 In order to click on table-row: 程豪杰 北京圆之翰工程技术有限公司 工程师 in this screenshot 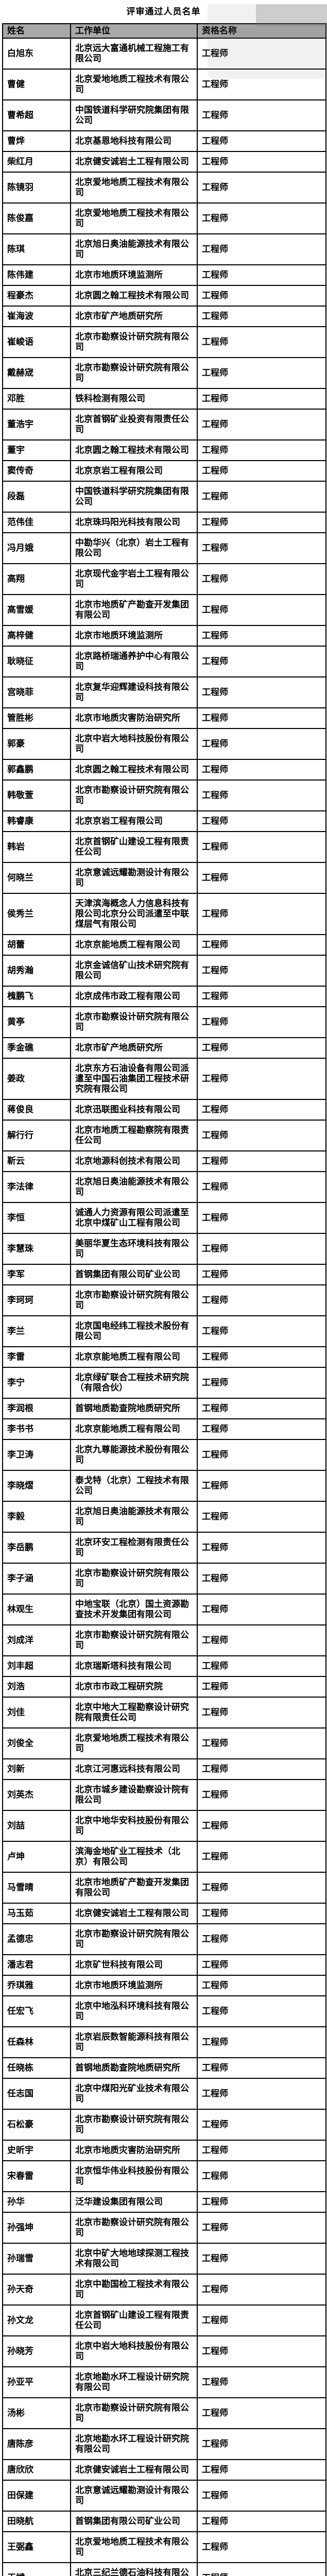, I will do `click(164, 296)`.